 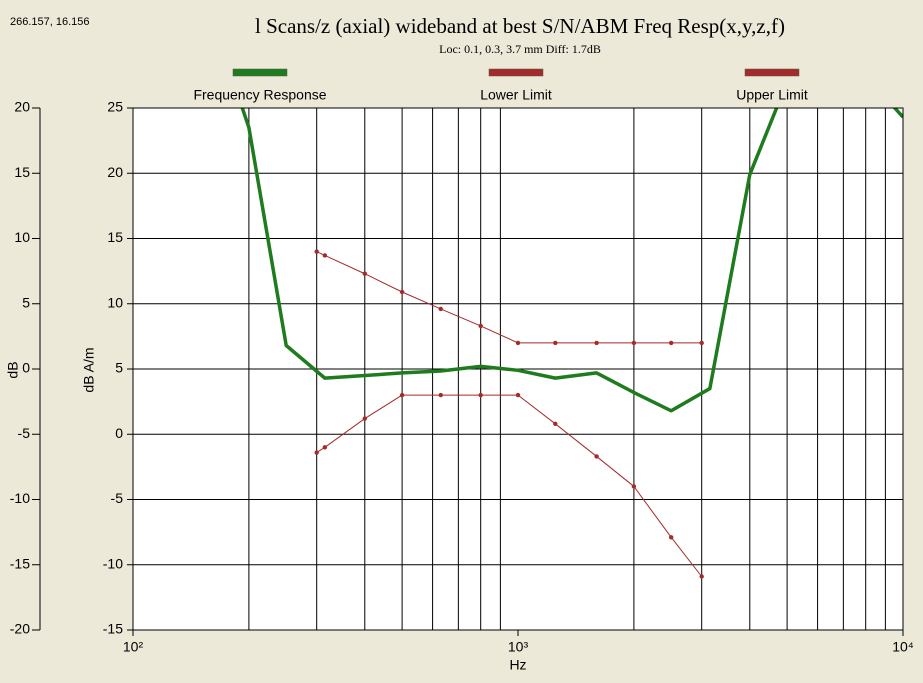 What do you see at coordinates (26, 302) in the screenshot?
I see `y2-tick-label: 5` at bounding box center [26, 302].